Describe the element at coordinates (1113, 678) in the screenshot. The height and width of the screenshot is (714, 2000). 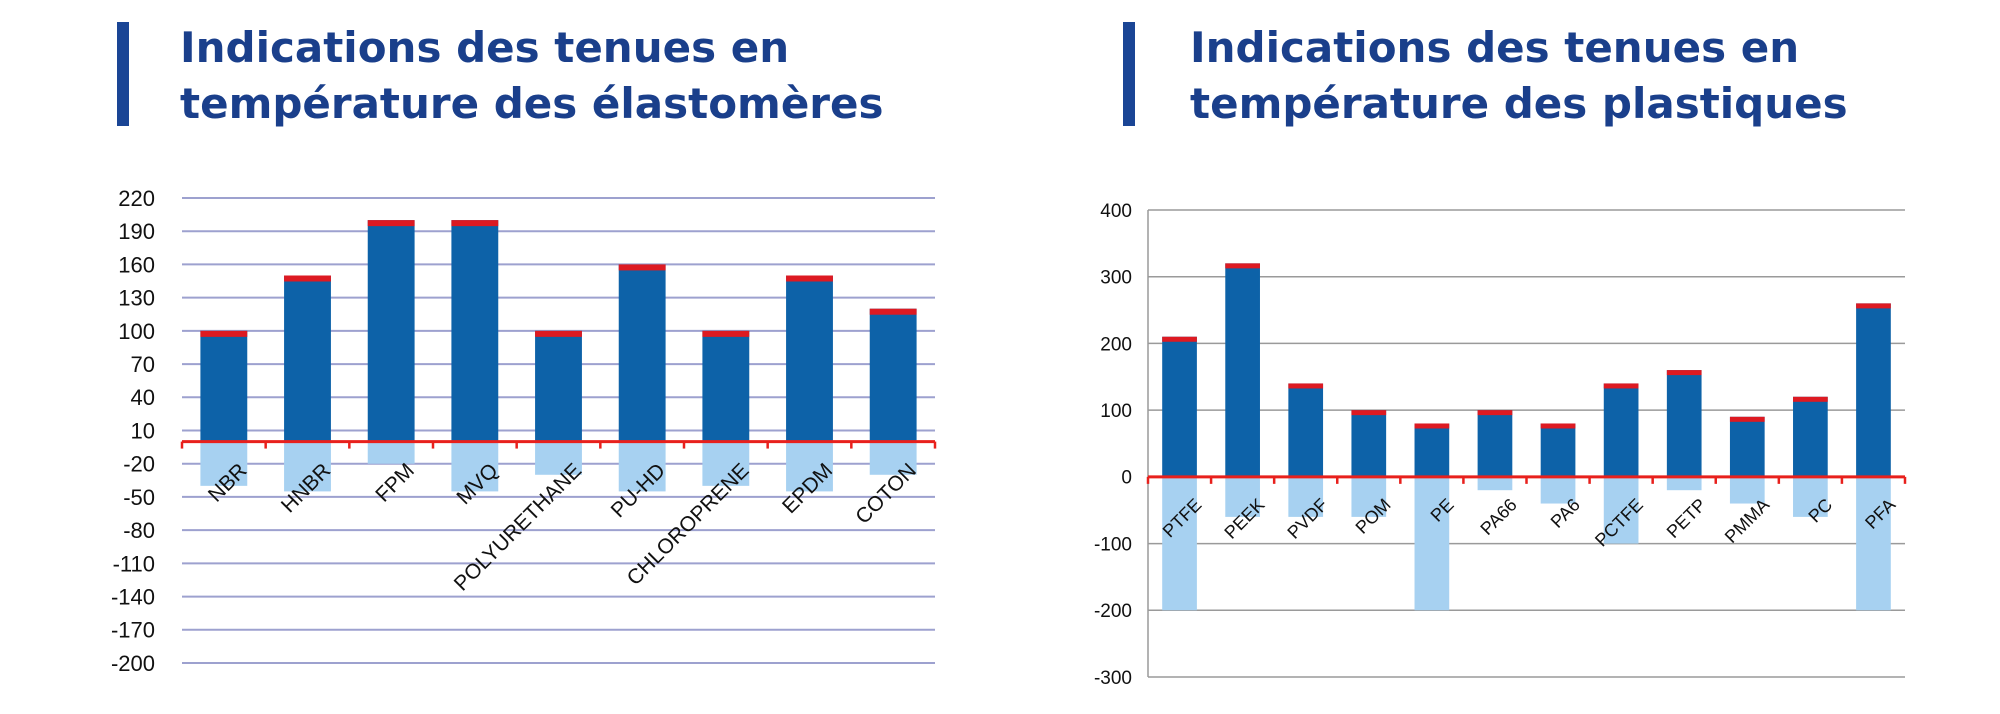
I see `y-tick-label: -300` at that location.